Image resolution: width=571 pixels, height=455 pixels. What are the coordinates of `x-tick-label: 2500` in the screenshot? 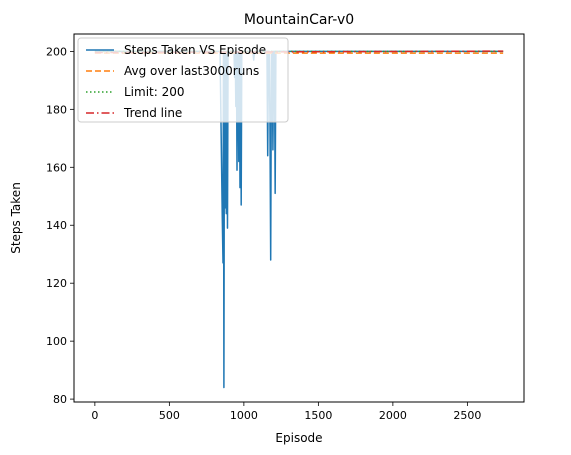 It's located at (467, 415).